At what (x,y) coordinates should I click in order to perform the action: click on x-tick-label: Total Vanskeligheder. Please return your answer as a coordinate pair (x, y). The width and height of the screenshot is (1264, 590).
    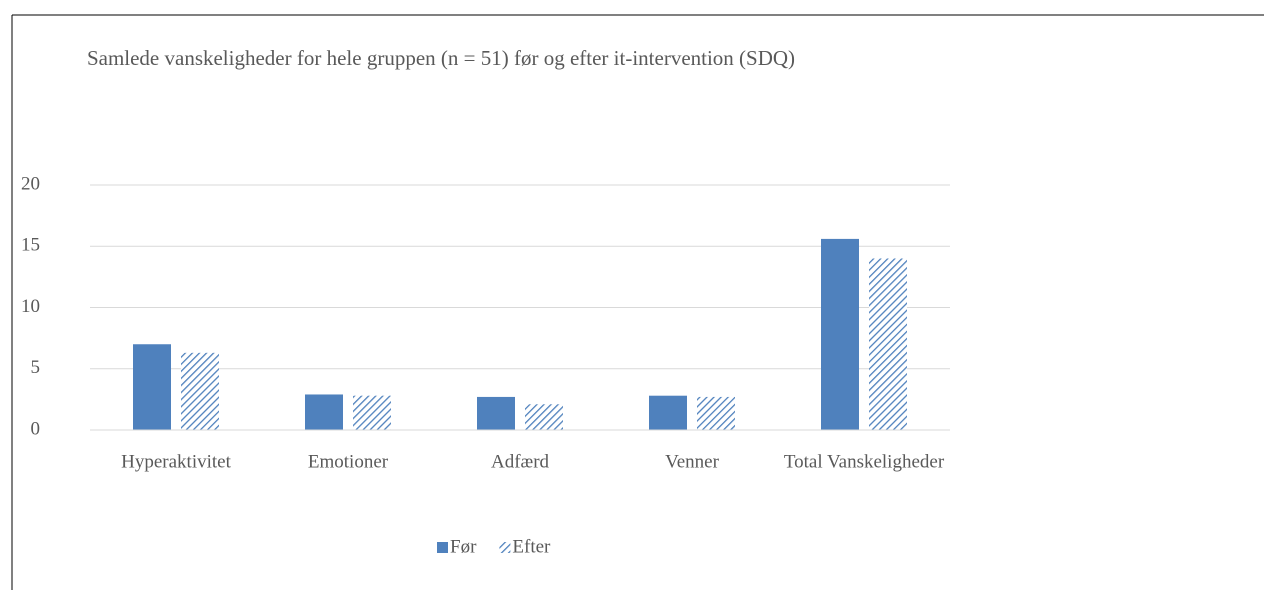
    Looking at the image, I should click on (864, 461).